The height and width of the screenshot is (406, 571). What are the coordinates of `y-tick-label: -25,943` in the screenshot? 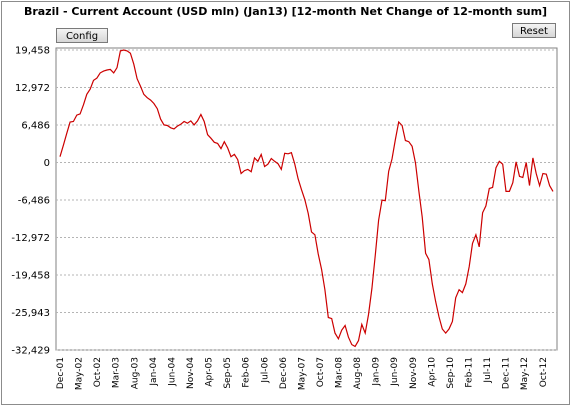 It's located at (30, 313).